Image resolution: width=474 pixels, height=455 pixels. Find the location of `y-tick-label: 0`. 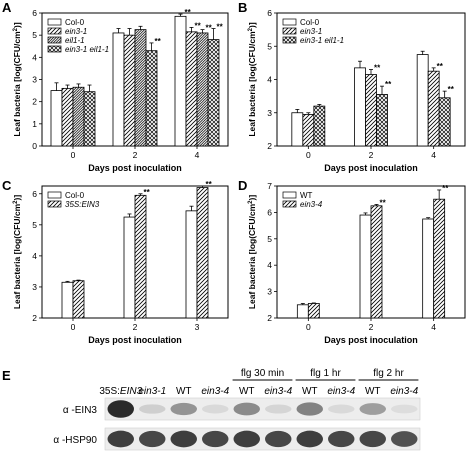

y-tick-label: 0 is located at coordinates (34, 146).